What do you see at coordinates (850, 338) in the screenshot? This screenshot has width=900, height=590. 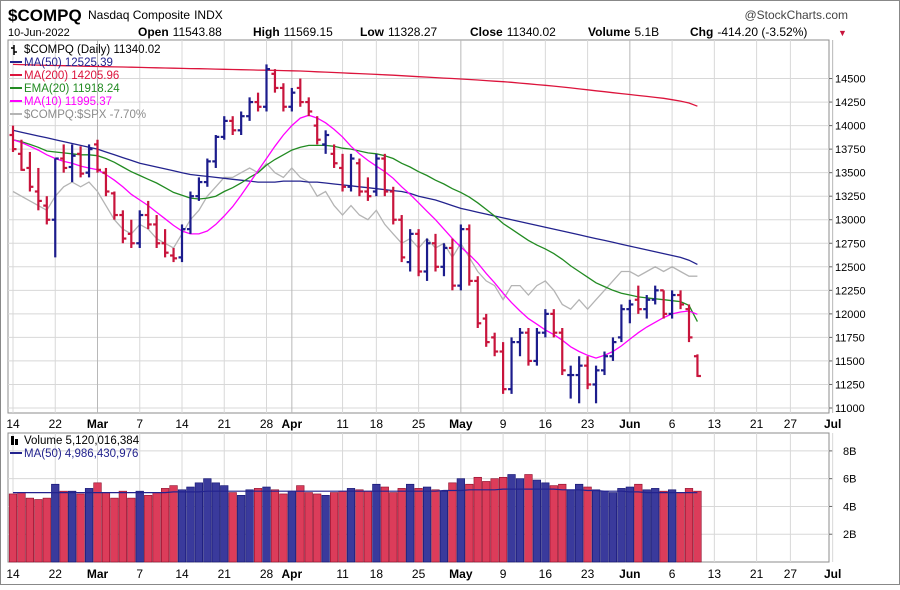 I see `price-tick-label: 11750` at bounding box center [850, 338].